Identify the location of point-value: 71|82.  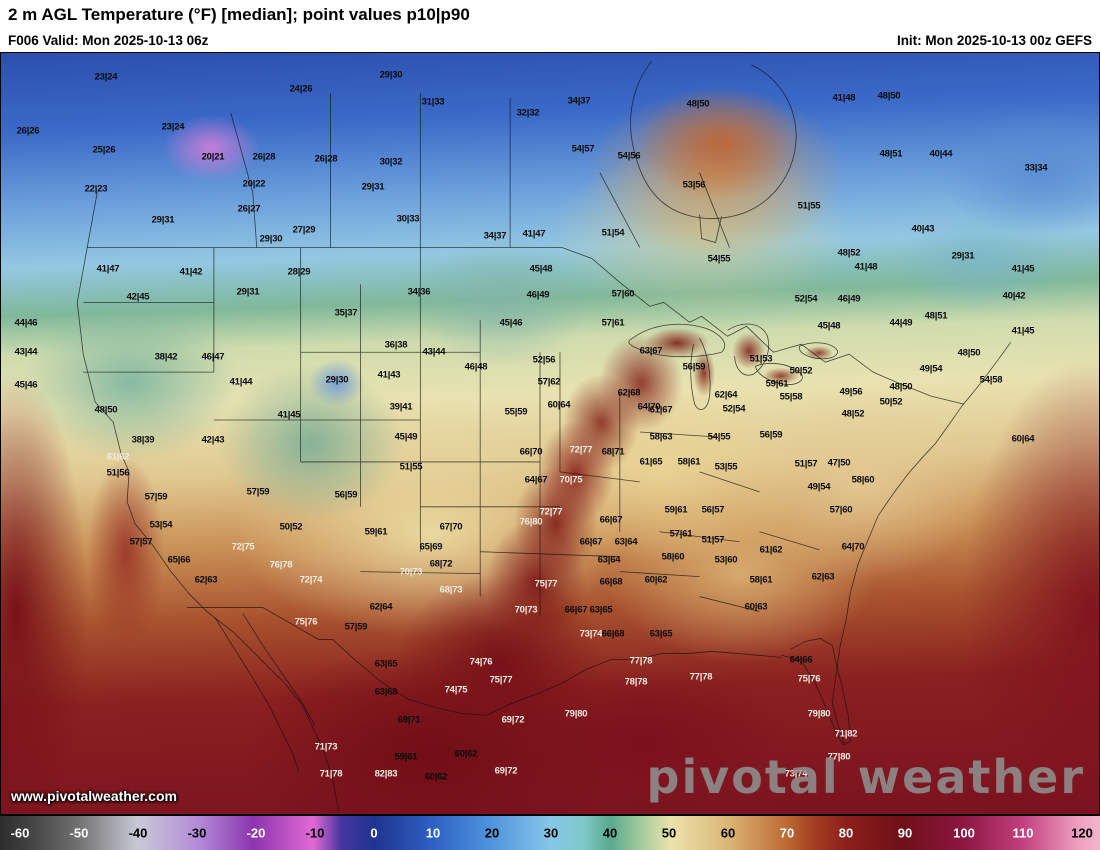
(846, 734).